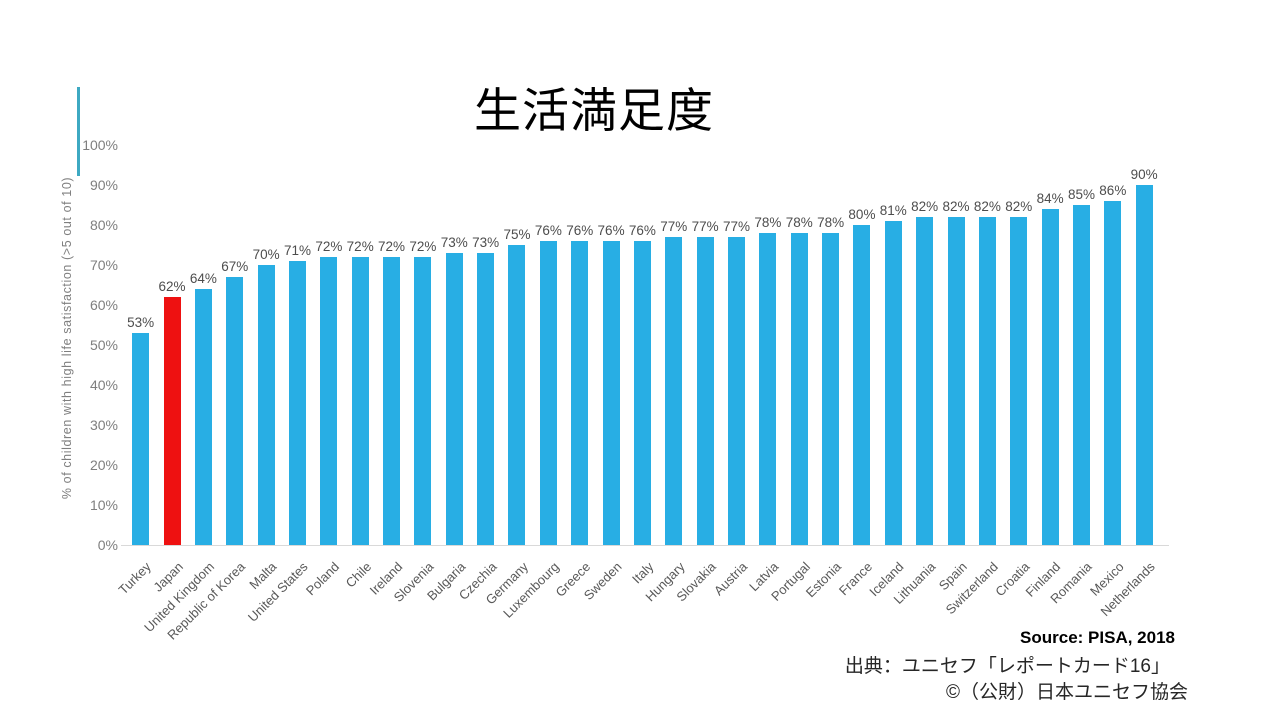 The height and width of the screenshot is (720, 1280). What do you see at coordinates (172, 421) in the screenshot?
I see `bar-highlighted` at bounding box center [172, 421].